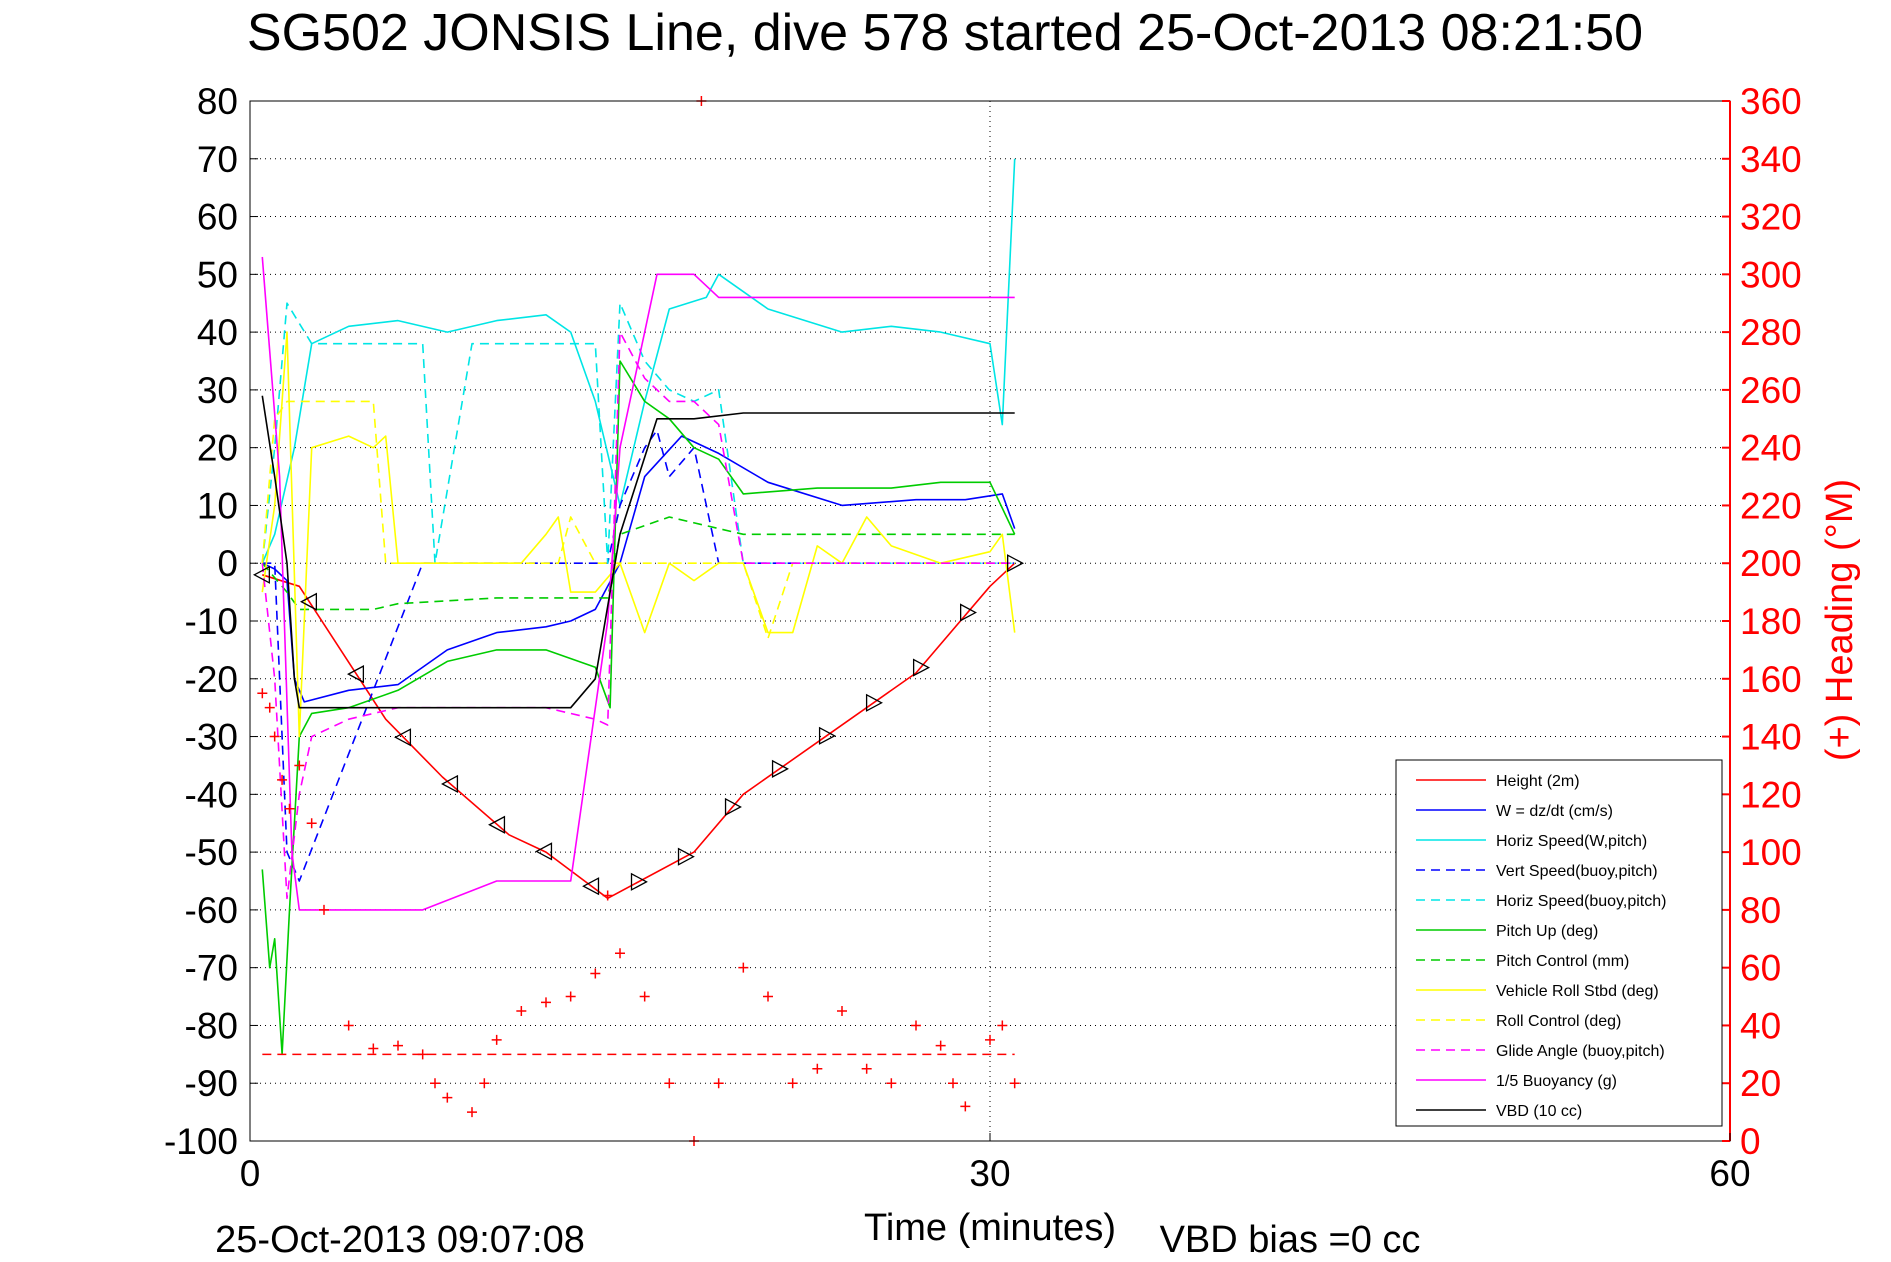 This screenshot has height=1262, width=1891. Describe the element at coordinates (1771, 737) in the screenshot. I see `y2-tick-label: 140` at that location.